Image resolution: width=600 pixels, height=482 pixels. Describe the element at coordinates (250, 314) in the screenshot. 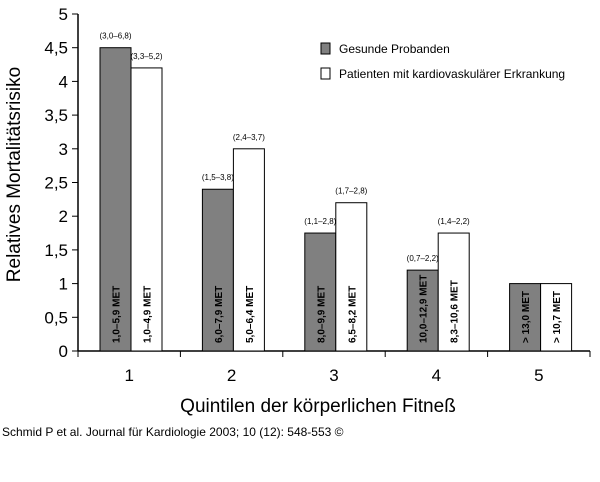

I see `bar-label: 5,0–6,4 MET` at that location.